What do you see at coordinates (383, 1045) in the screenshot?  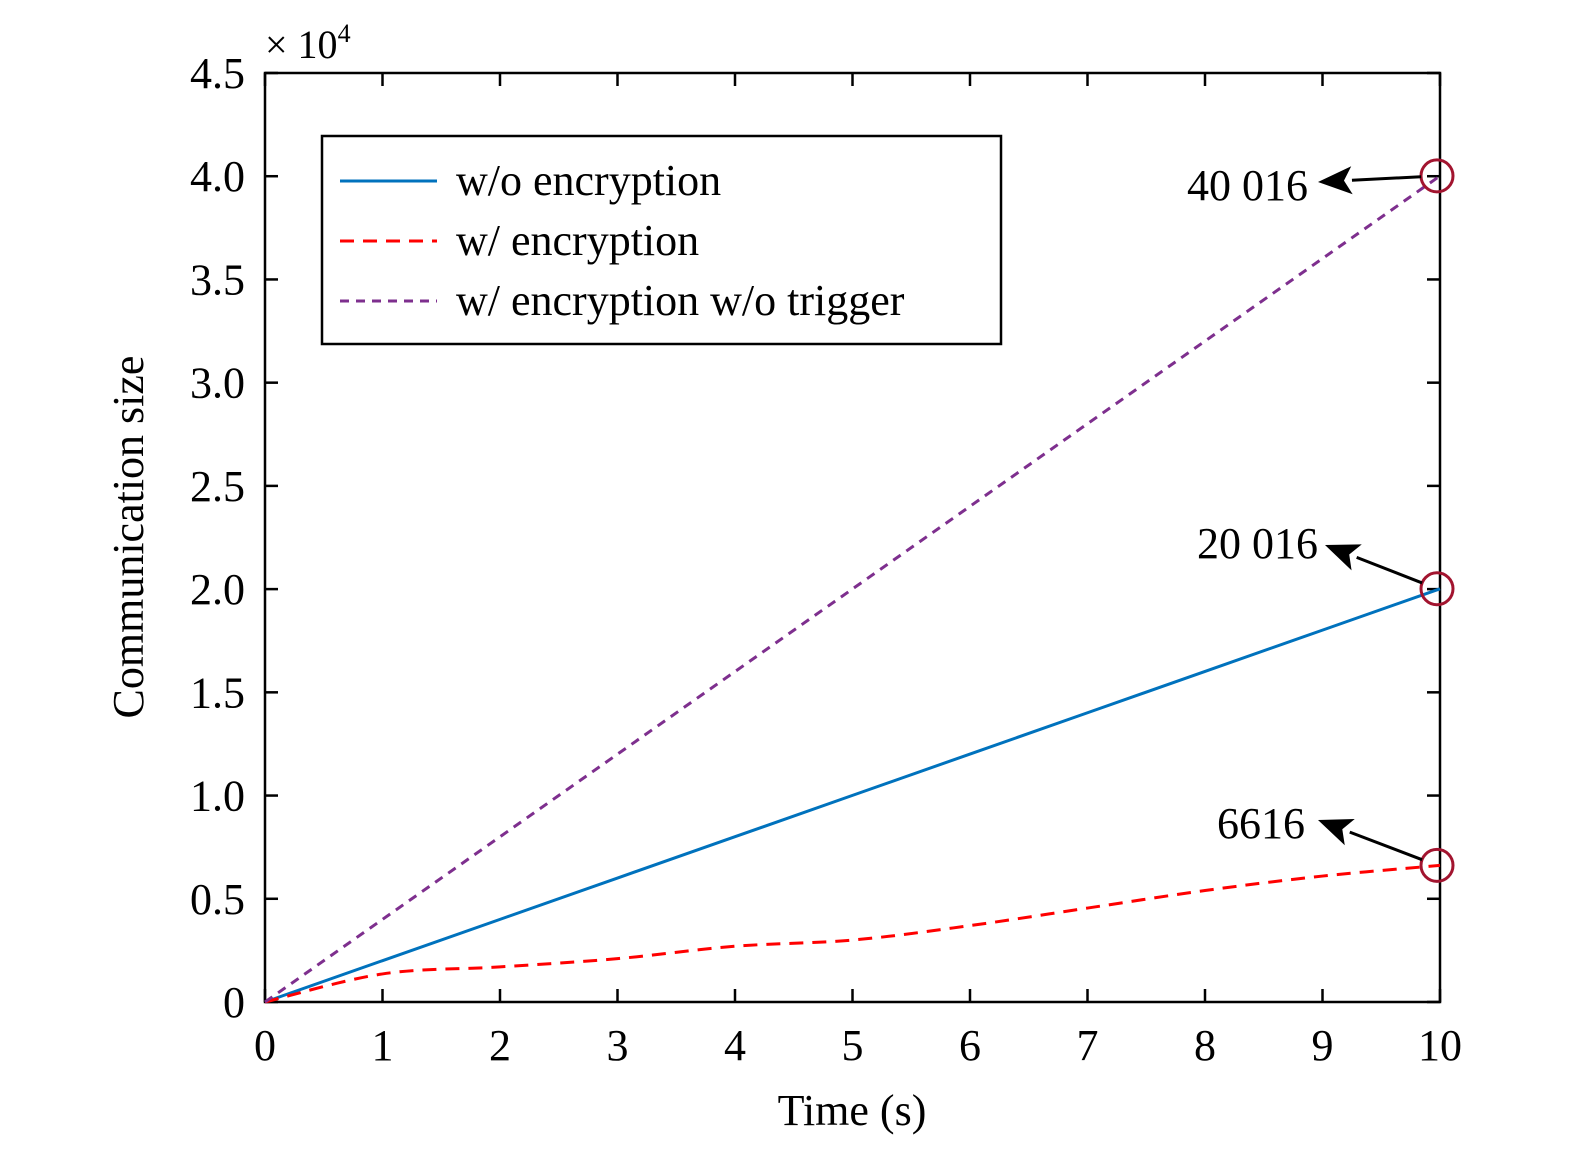 I see `x-tick-label: 1` at bounding box center [383, 1045].